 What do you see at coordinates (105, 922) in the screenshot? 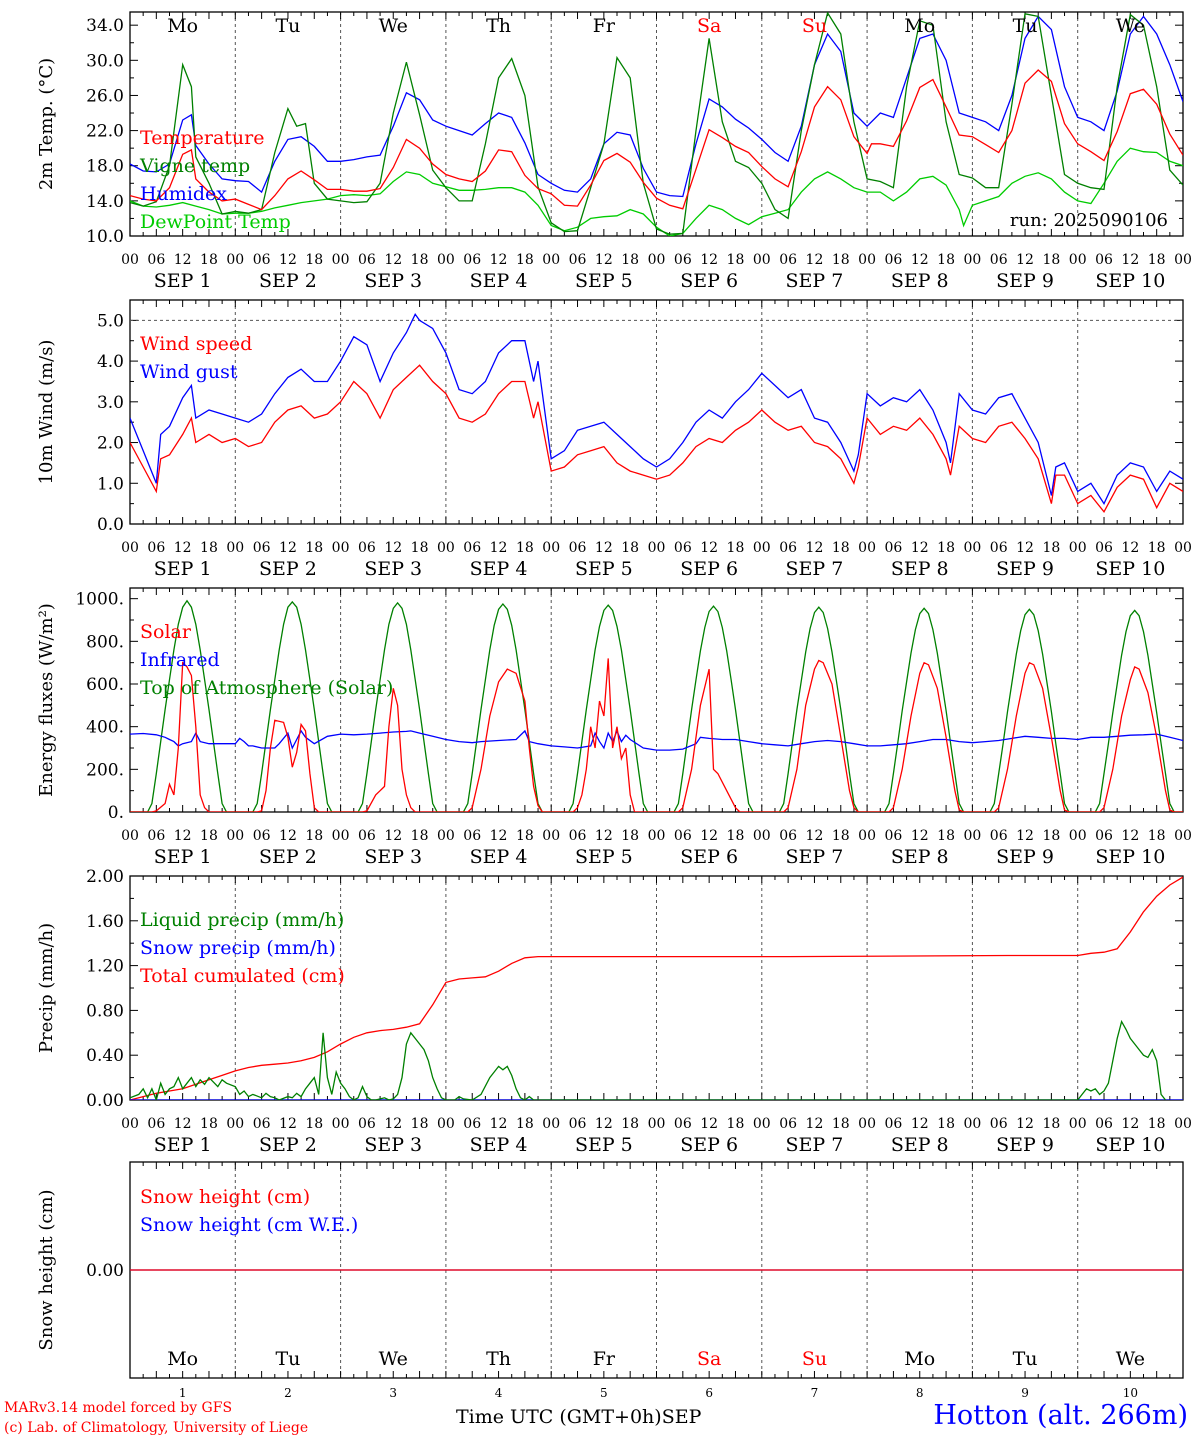
I see `panel-precip-y-tick-label: 1.60` at bounding box center [105, 922].